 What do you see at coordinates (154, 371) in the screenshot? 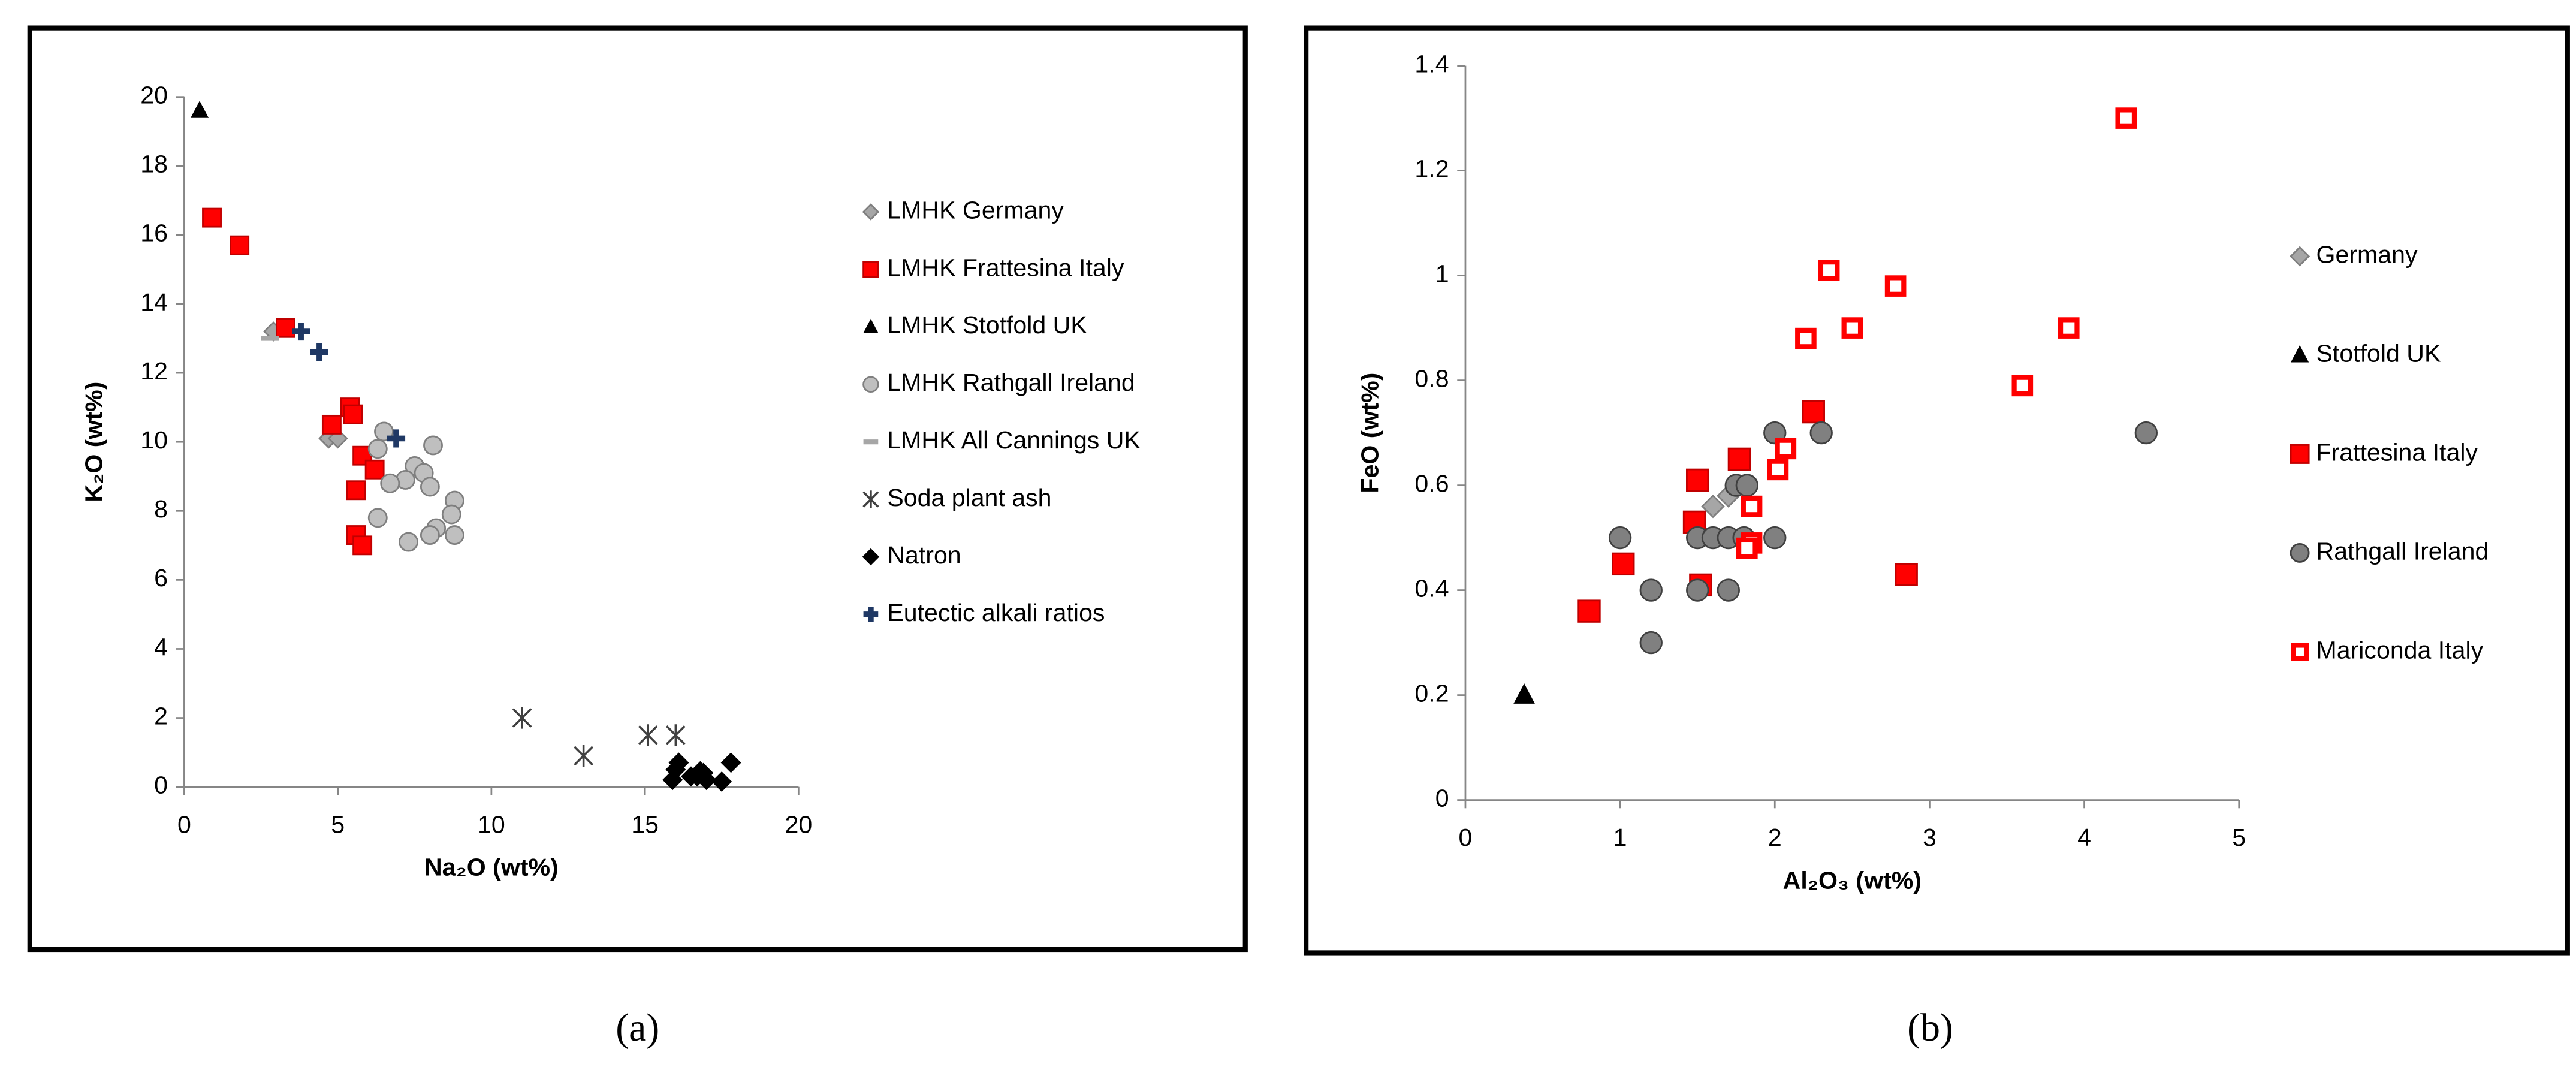
I see `y-tick-label: 12` at bounding box center [154, 371].